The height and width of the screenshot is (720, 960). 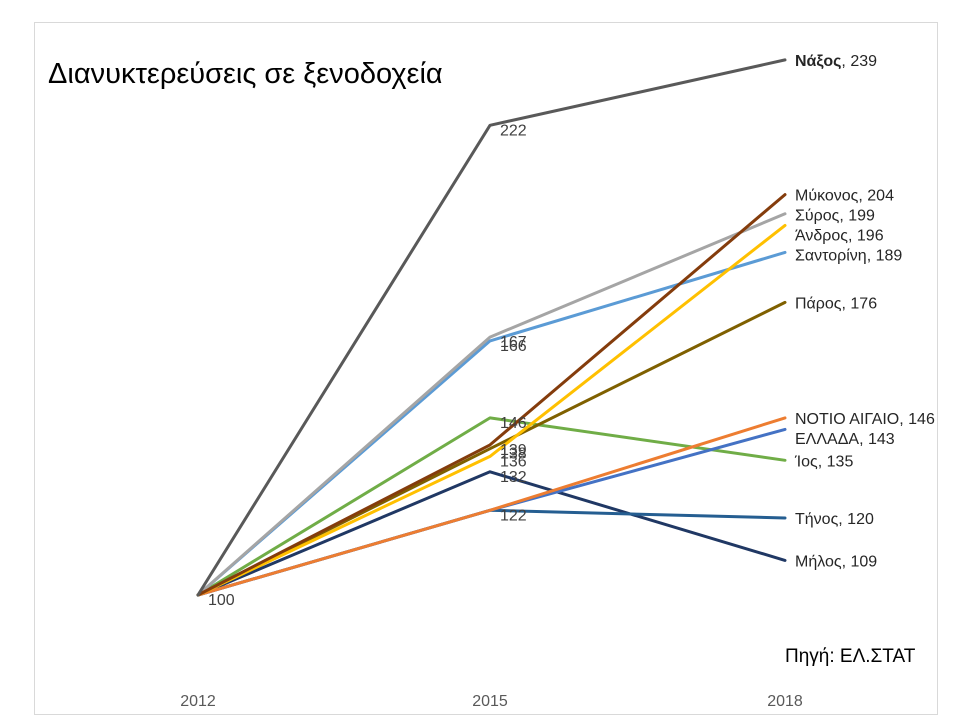 What do you see at coordinates (836, 561) in the screenshot?
I see `end-label-μηλος: Μήλος, 109` at bounding box center [836, 561].